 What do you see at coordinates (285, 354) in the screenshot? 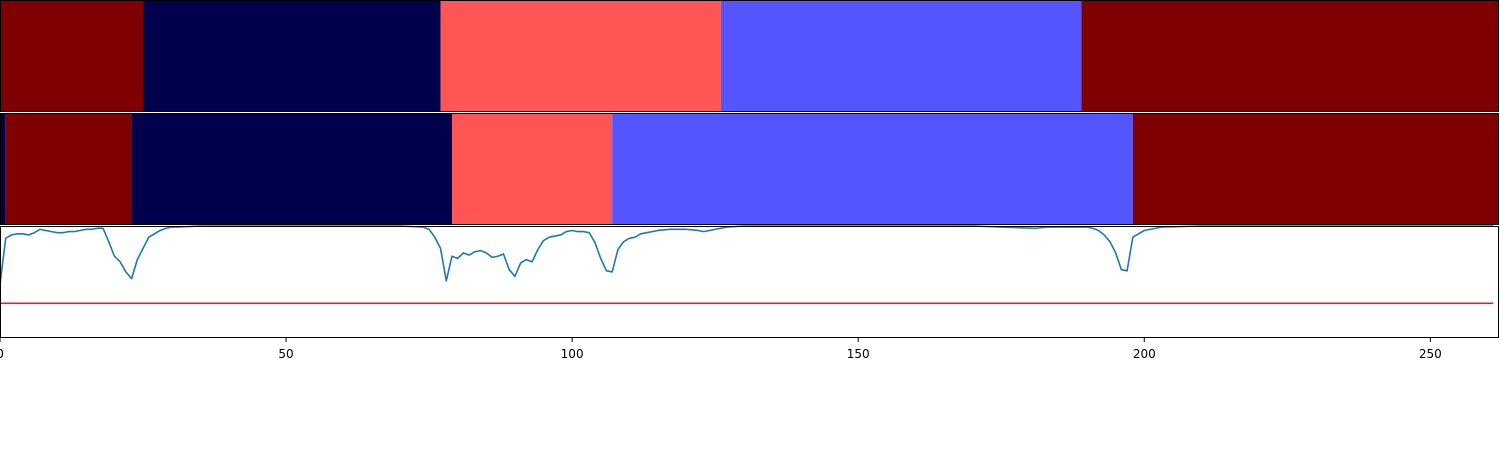
I see `x-tick-label-50: 50` at bounding box center [285, 354].